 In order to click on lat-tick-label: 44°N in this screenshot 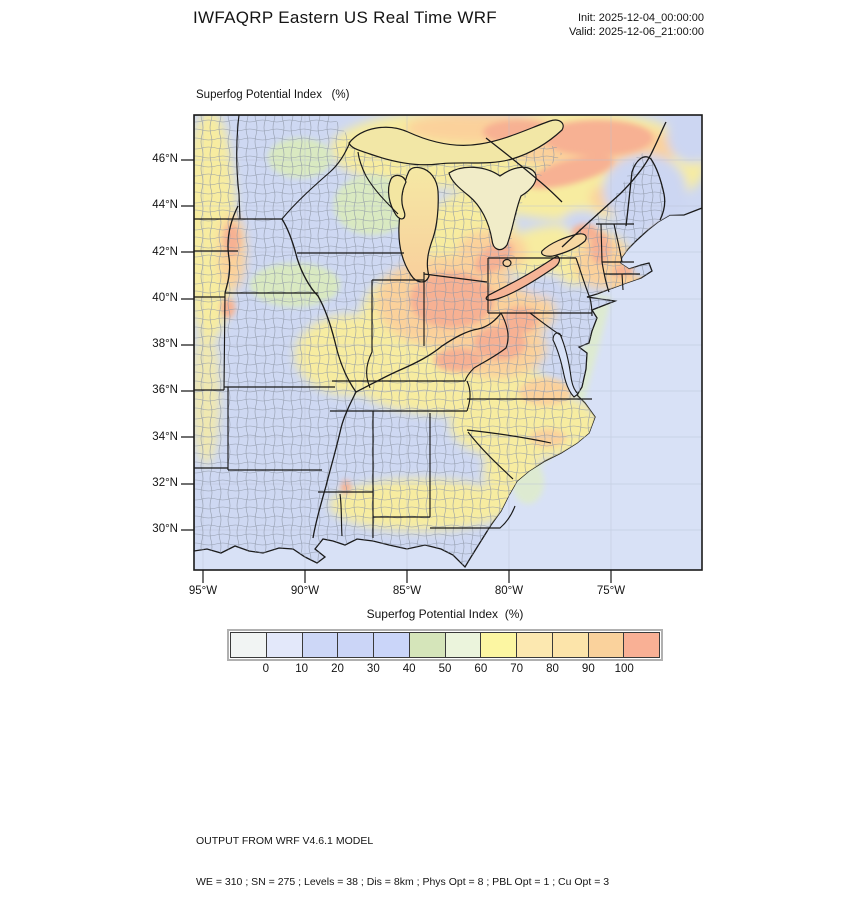, I will do `click(165, 205)`.